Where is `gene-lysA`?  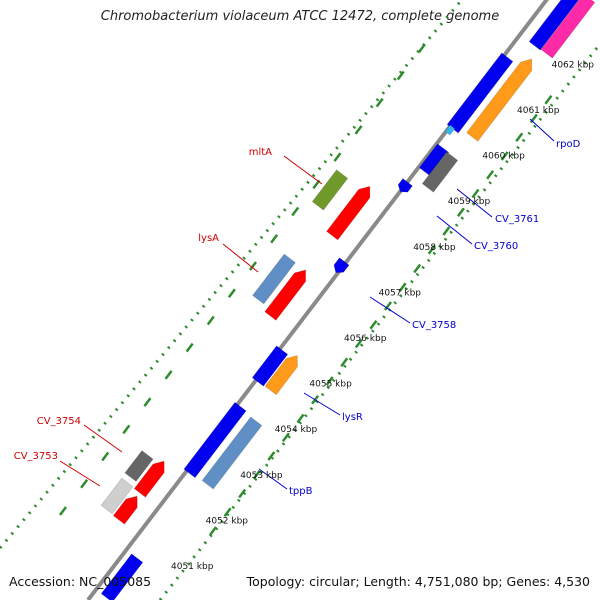
gene-lysA is located at coordinates (274, 279).